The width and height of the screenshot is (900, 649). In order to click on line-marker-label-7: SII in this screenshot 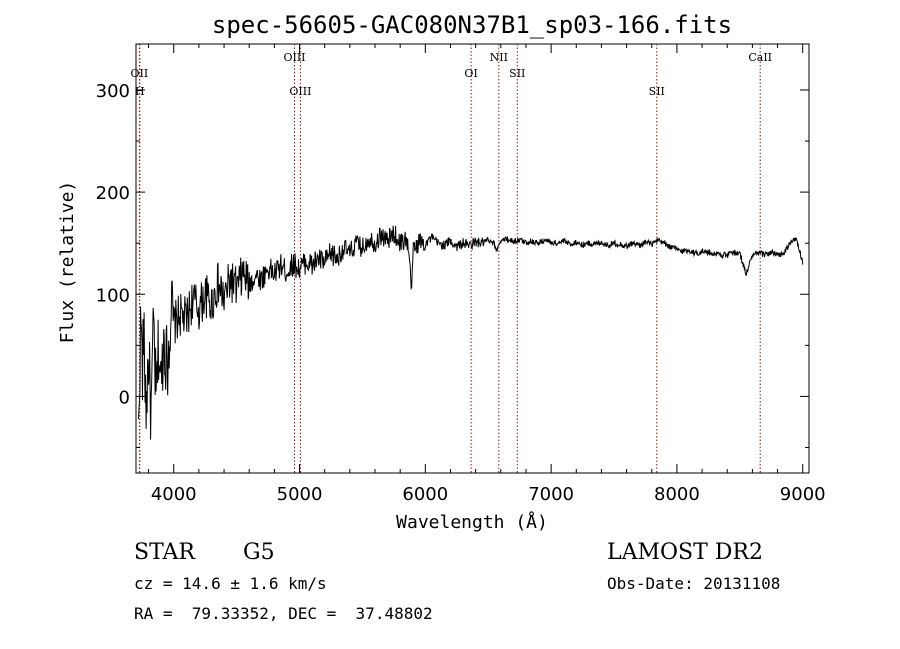, I will do `click(657, 91)`.